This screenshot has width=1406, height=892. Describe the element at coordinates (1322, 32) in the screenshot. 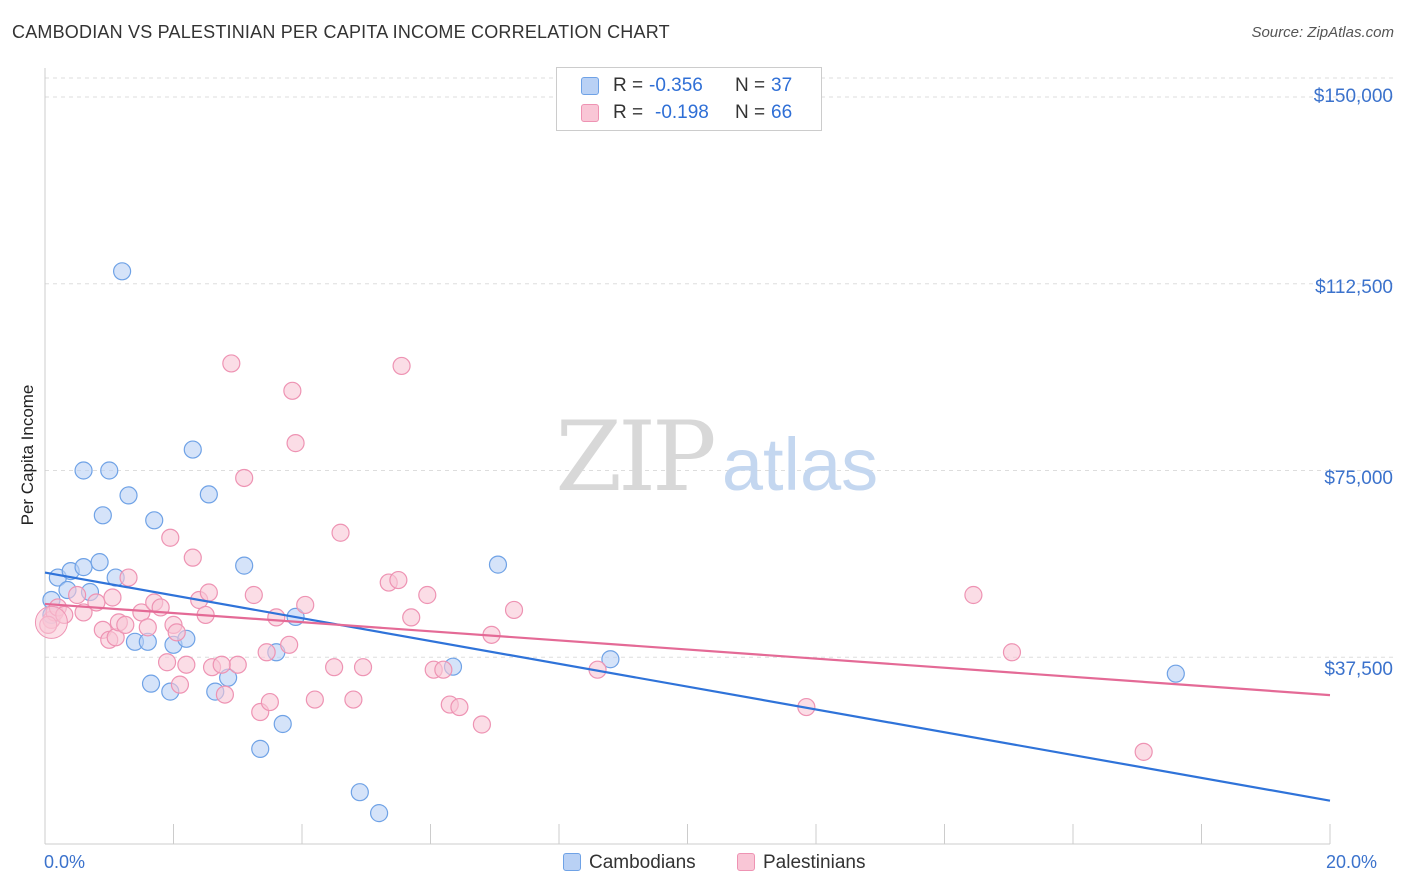

I see `source-credit: Source: ZipAtlas.com` at that location.